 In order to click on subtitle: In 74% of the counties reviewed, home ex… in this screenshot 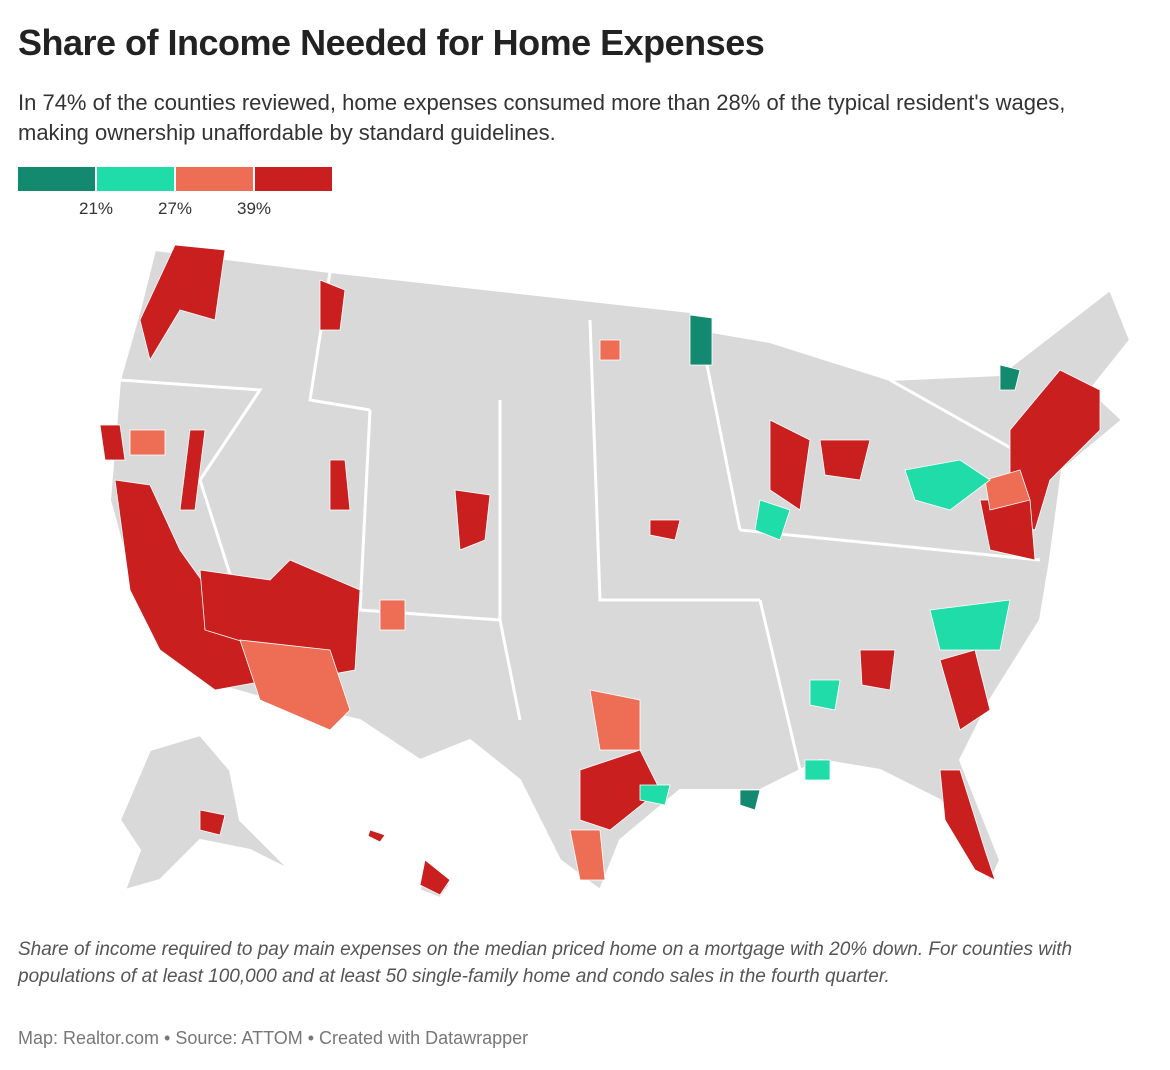, I will do `click(542, 117)`.